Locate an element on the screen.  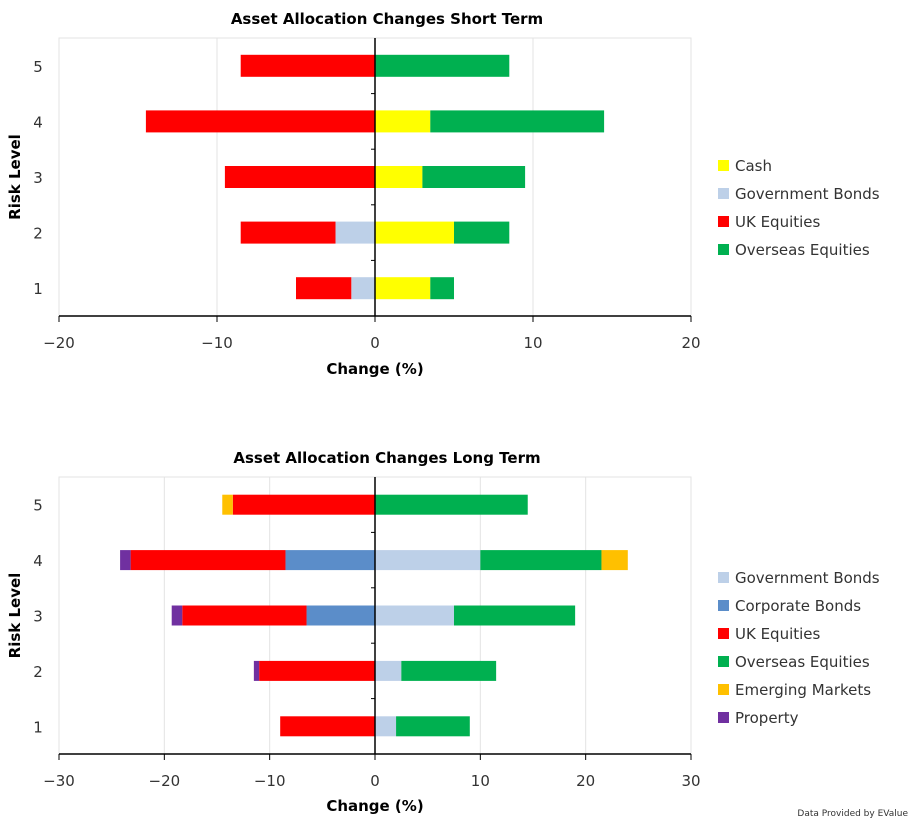
x-tick-label: 30 is located at coordinates (690, 781).